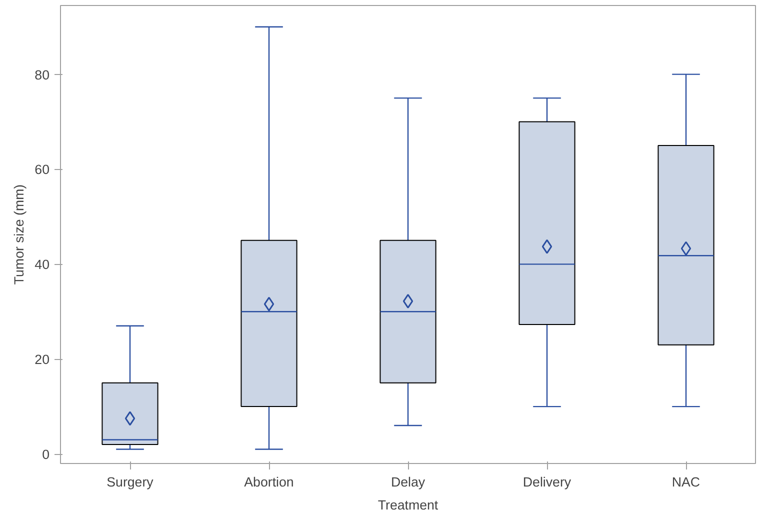 The width and height of the screenshot is (771, 520). I want to click on y-axis-title: Tumor size (mm), so click(19, 234).